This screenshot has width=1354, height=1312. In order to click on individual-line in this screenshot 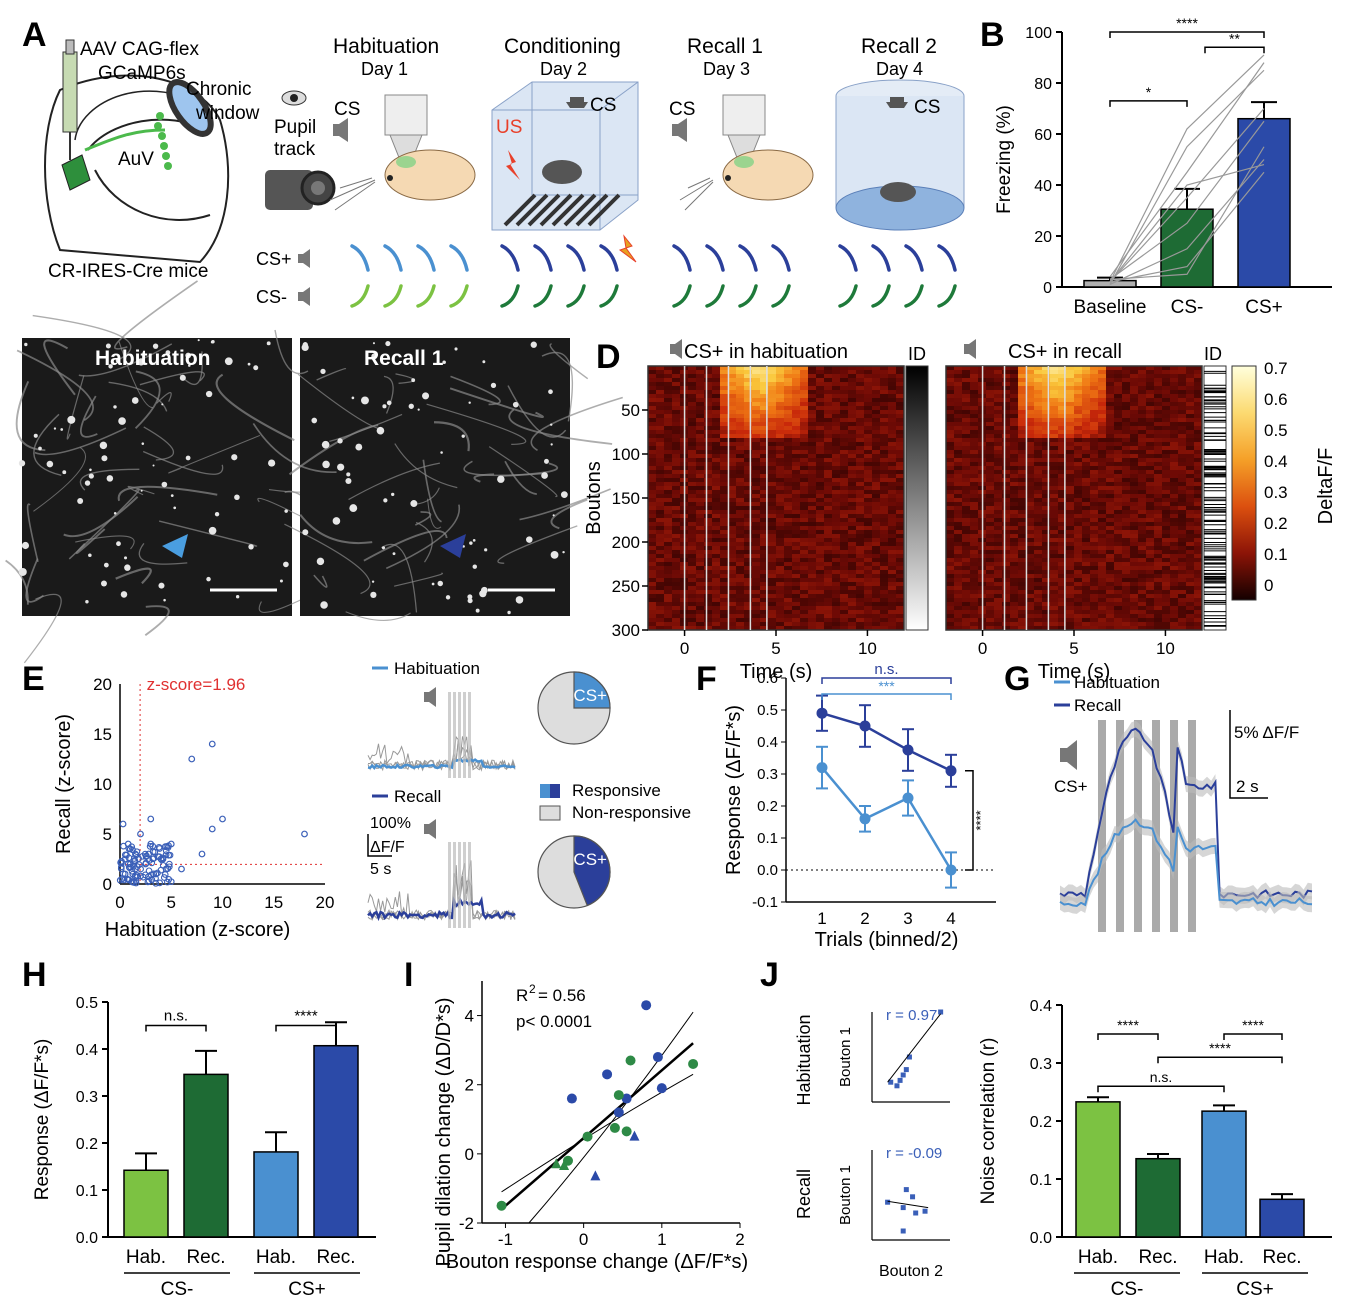, I will do `click(1187, 177)`.